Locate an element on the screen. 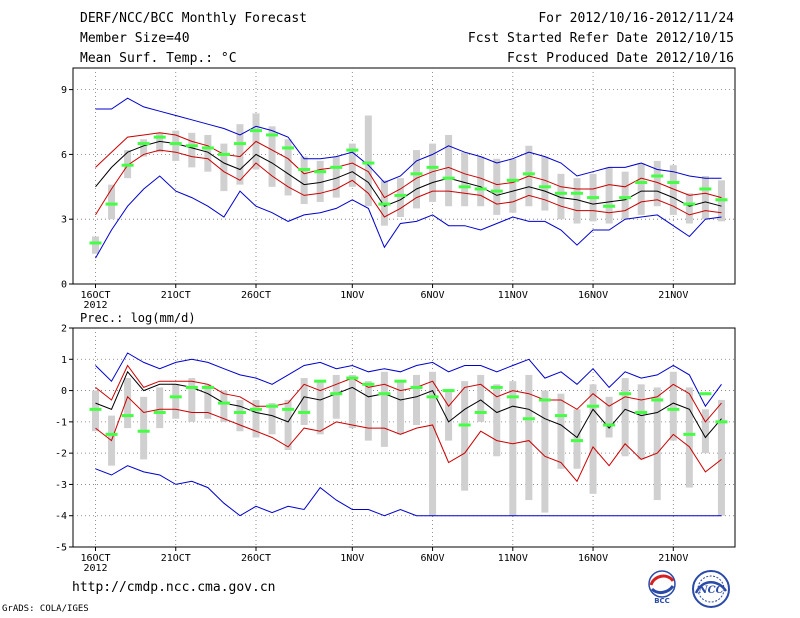 The width and height of the screenshot is (800, 618). max-line is located at coordinates (408, 380).